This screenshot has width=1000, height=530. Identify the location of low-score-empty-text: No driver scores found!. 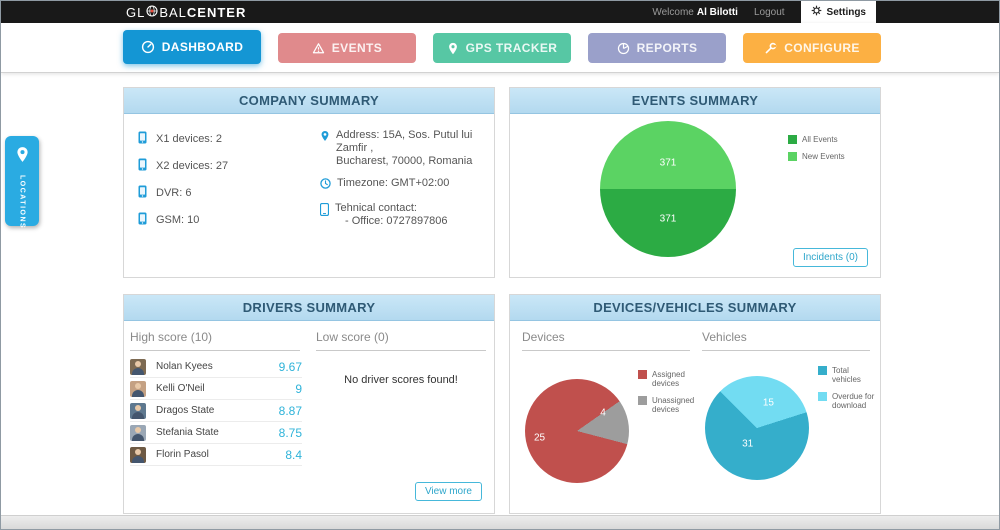
(401, 380).